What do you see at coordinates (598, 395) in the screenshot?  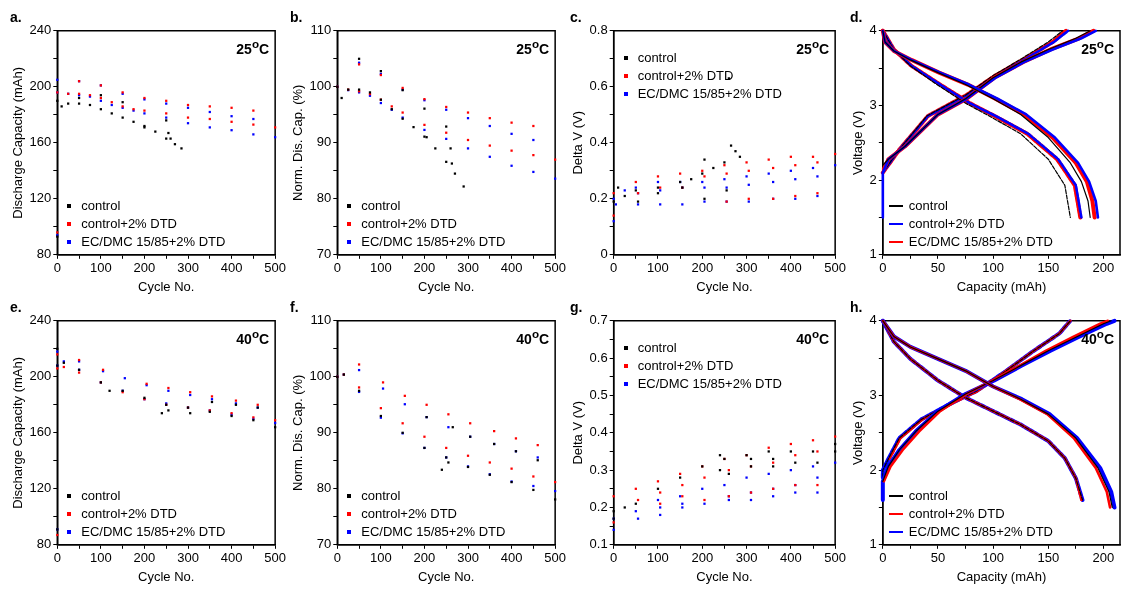 I see `y-tick-label: 0.5` at bounding box center [598, 395].